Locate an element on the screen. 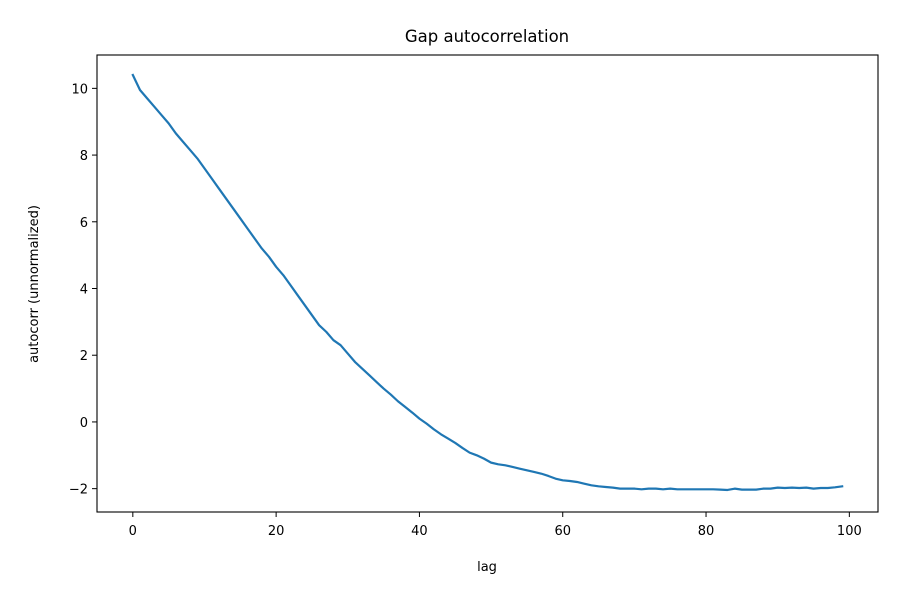 The image size is (900, 600). x-tick-label: 100 is located at coordinates (849, 531).